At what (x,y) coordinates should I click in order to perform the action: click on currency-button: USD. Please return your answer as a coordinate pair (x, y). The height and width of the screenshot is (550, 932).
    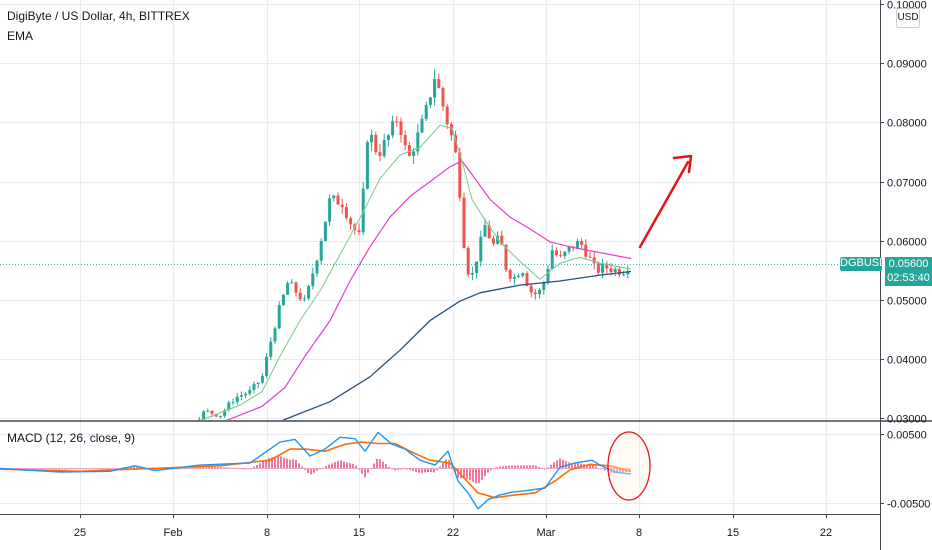
    Looking at the image, I should click on (908, 18).